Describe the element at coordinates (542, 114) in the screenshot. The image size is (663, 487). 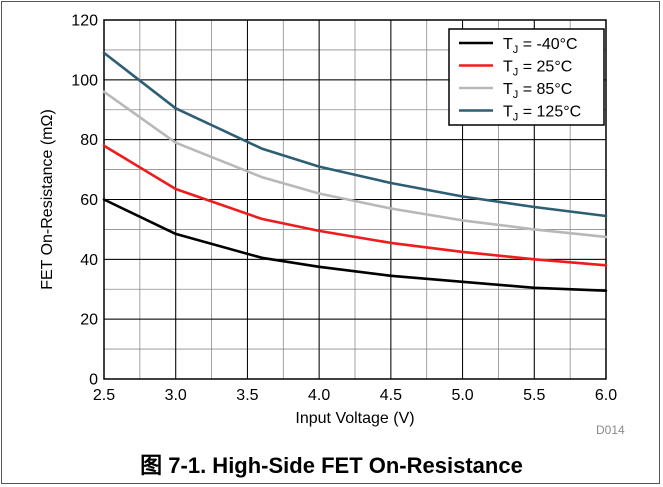
I see `legend-label: TJ = 125°C` at that location.